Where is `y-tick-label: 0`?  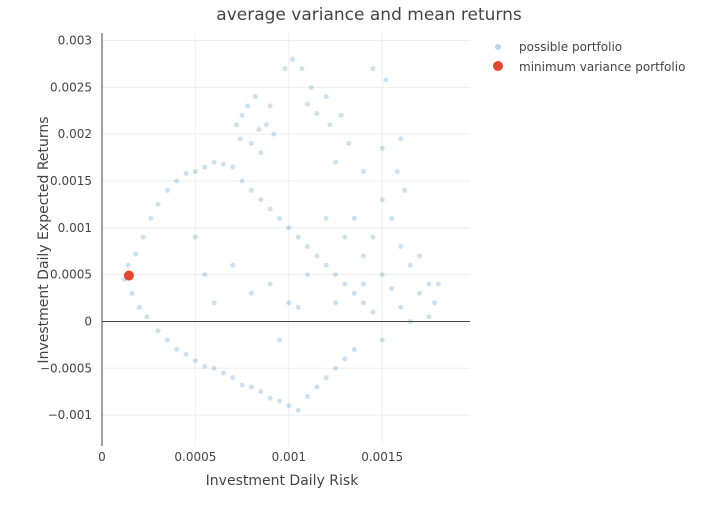 y-tick-label: 0 is located at coordinates (88, 321).